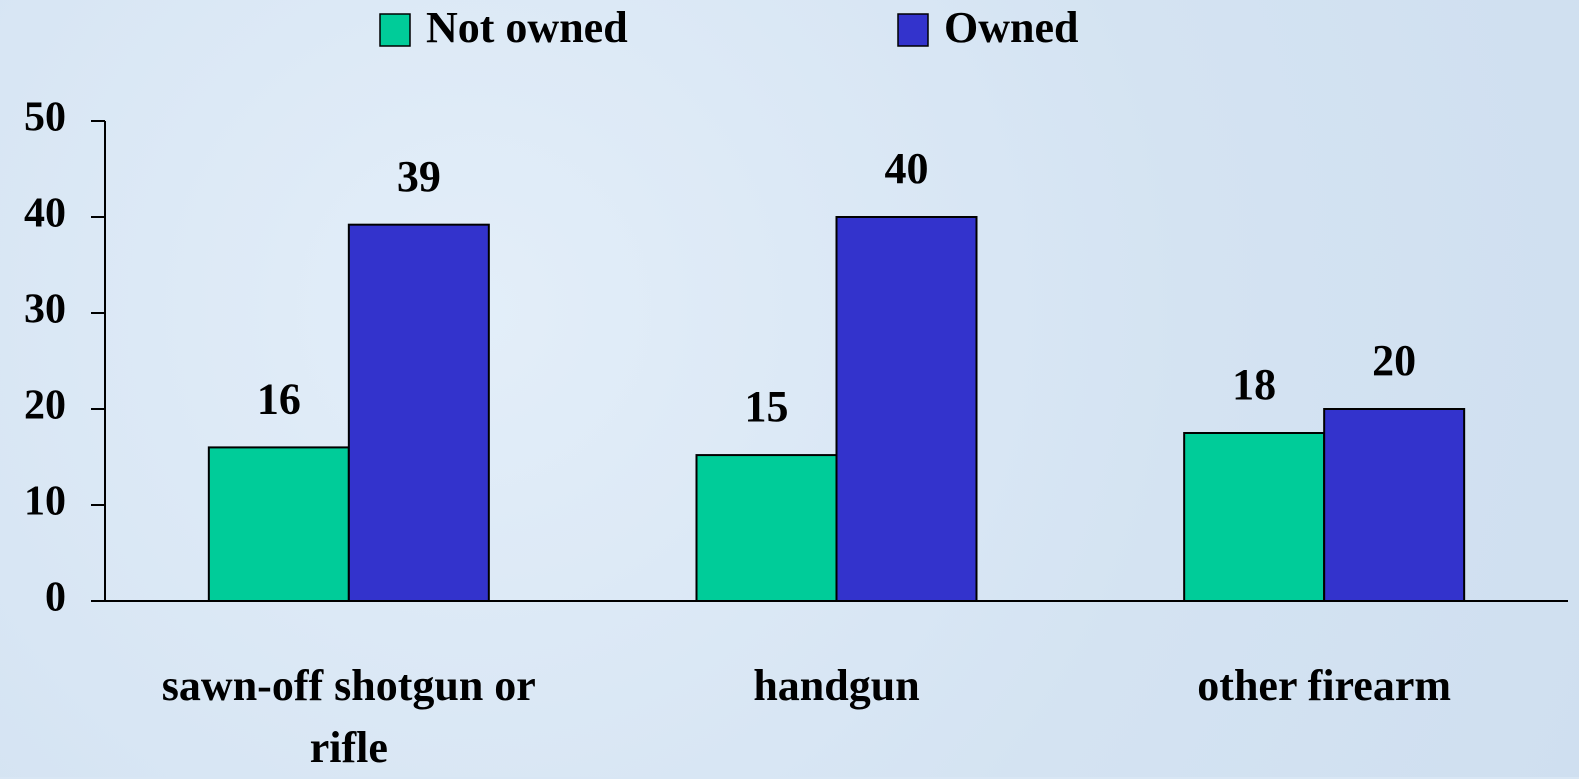 This screenshot has height=779, width=1579. Describe the element at coordinates (1324, 685) in the screenshot. I see `x-tick-label: other firearm` at that location.